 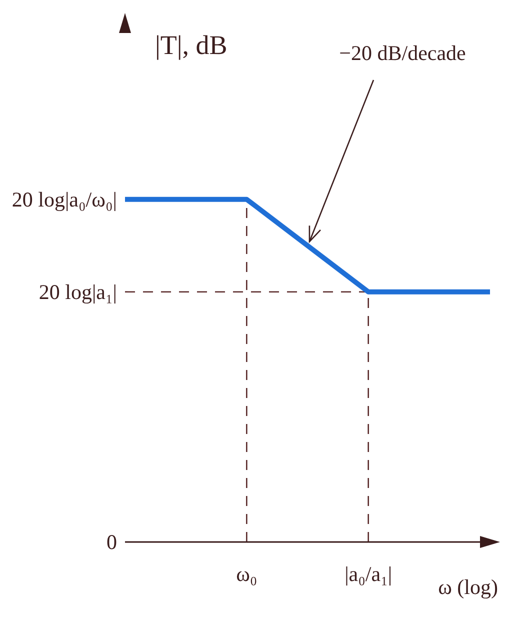 I want to click on text: 20 log|a₀/ω₀|, so click(x=64, y=199).